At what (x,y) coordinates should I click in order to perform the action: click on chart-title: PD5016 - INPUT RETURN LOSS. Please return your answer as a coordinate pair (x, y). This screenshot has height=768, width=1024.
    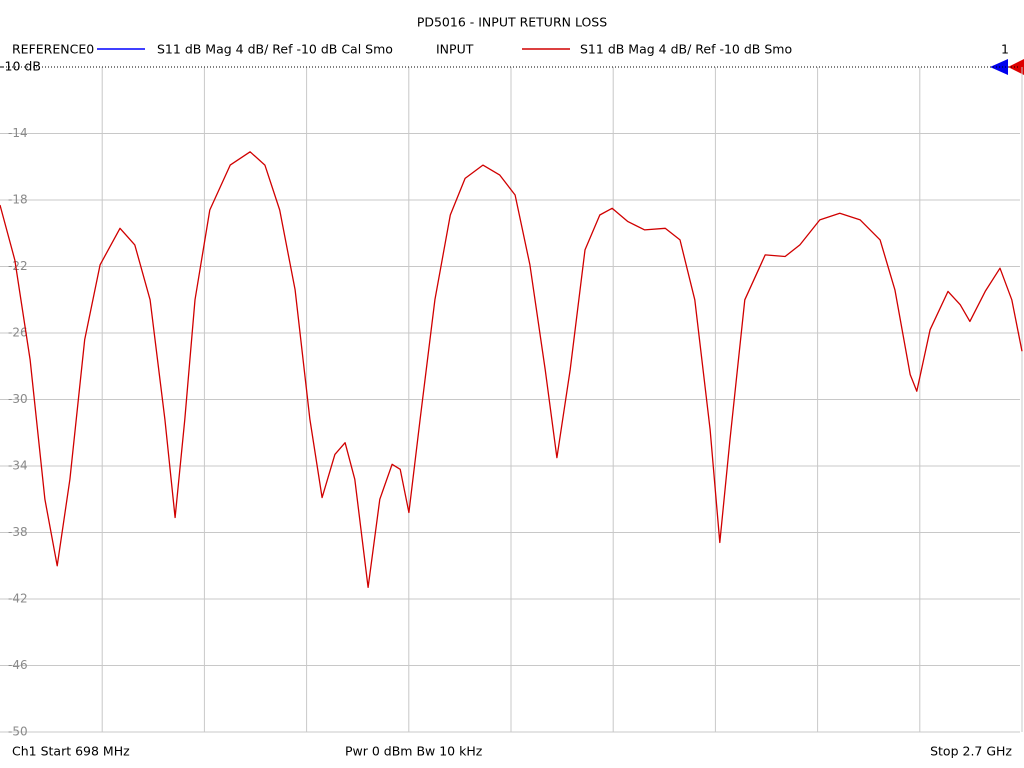
    Looking at the image, I should click on (512, 22).